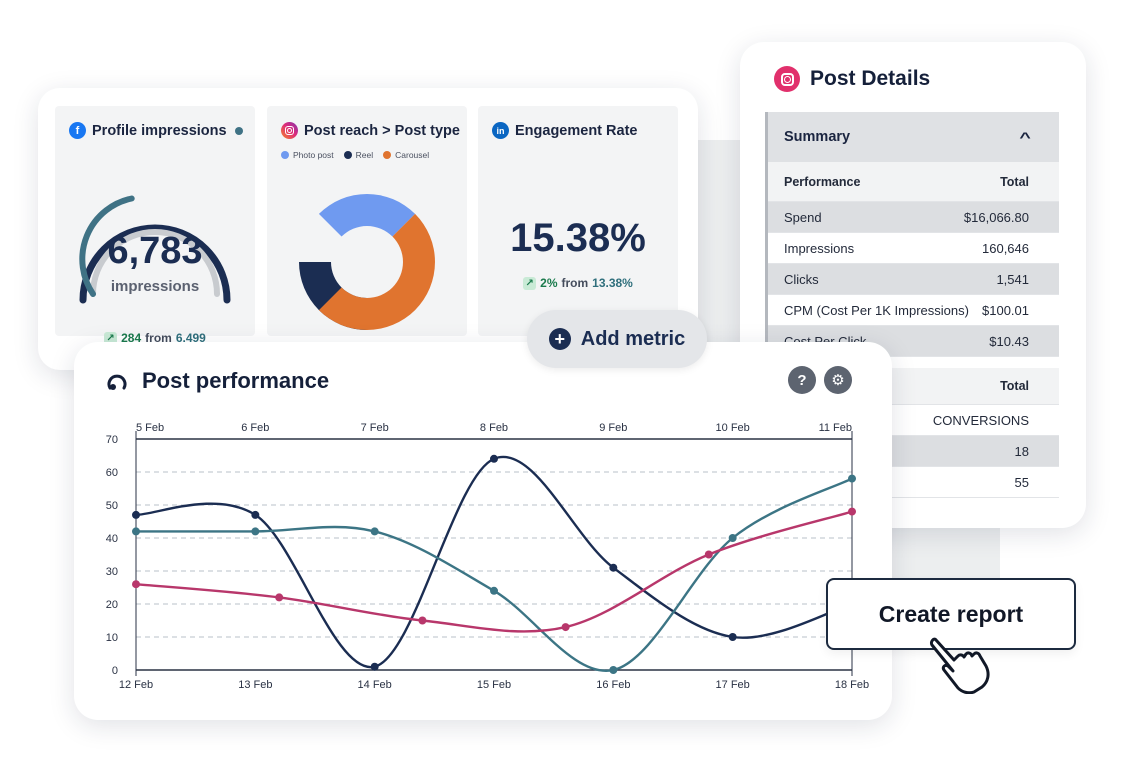 The height and width of the screenshot is (784, 1148). What do you see at coordinates (112, 440) in the screenshot?
I see `y-tick-label: 70` at bounding box center [112, 440].